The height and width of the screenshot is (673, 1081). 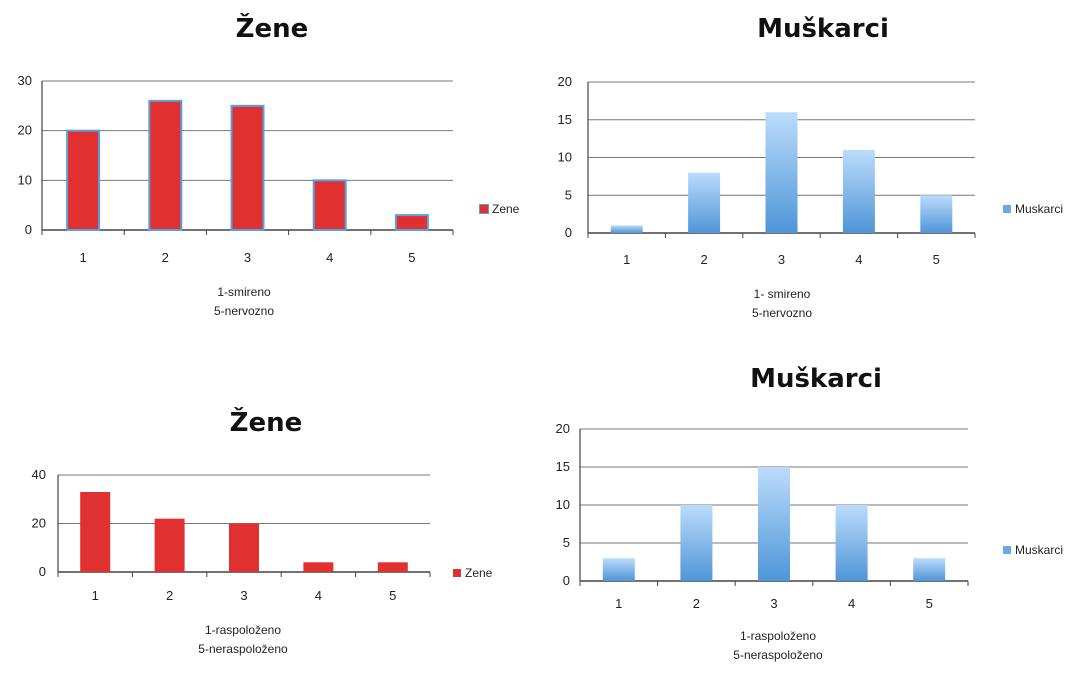 What do you see at coordinates (782, 304) in the screenshot?
I see `x-axis-label: 1- smireno 5-nervozno` at bounding box center [782, 304].